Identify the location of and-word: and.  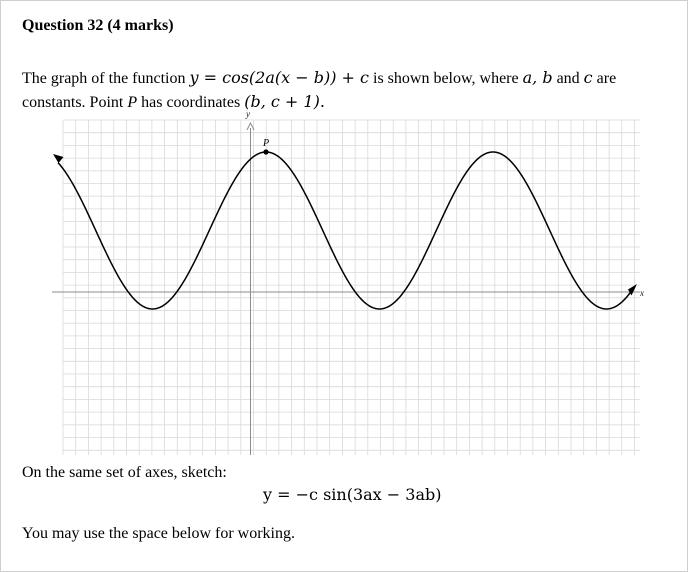
(568, 78).